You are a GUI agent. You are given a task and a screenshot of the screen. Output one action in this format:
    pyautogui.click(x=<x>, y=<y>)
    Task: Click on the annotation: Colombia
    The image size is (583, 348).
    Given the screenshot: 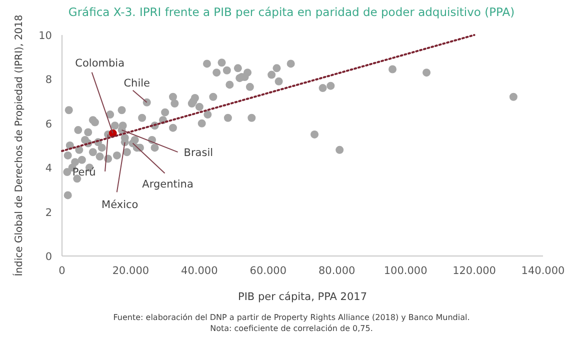 What is the action you would take?
    pyautogui.click(x=100, y=63)
    